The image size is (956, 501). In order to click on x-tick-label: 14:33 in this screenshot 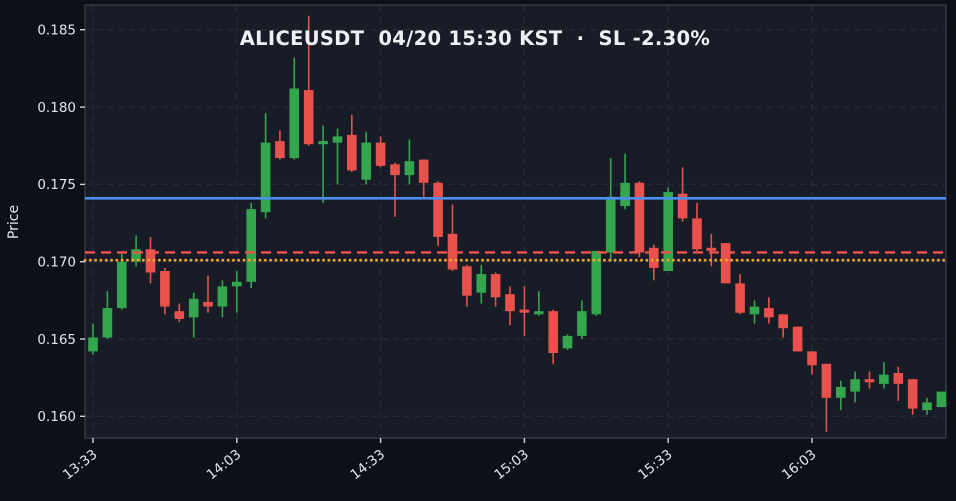, I will do `click(368, 465)`.